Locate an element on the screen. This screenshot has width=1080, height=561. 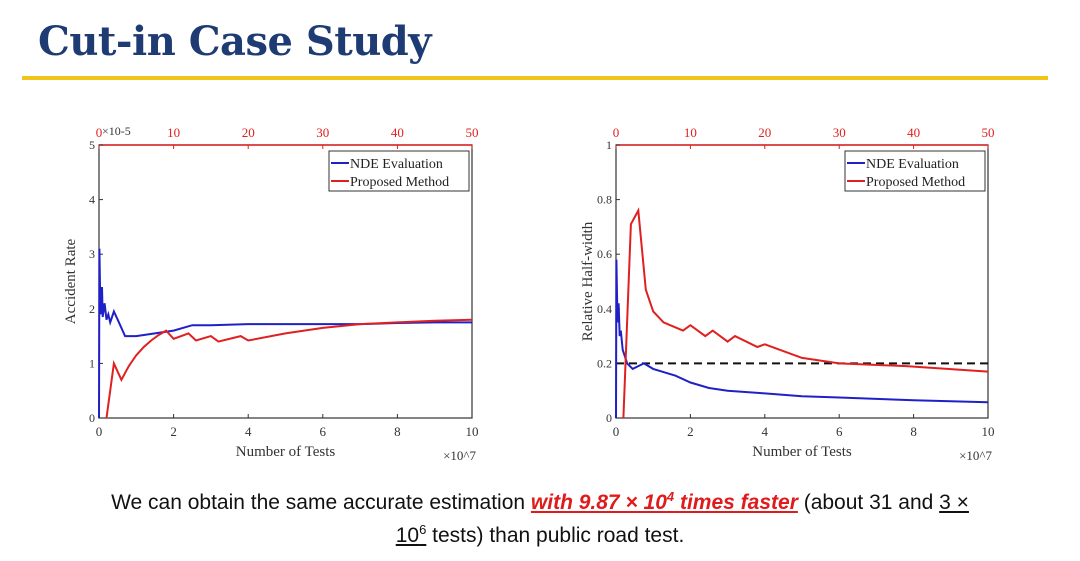
y-tick-label: 0.8 is located at coordinates (604, 200).